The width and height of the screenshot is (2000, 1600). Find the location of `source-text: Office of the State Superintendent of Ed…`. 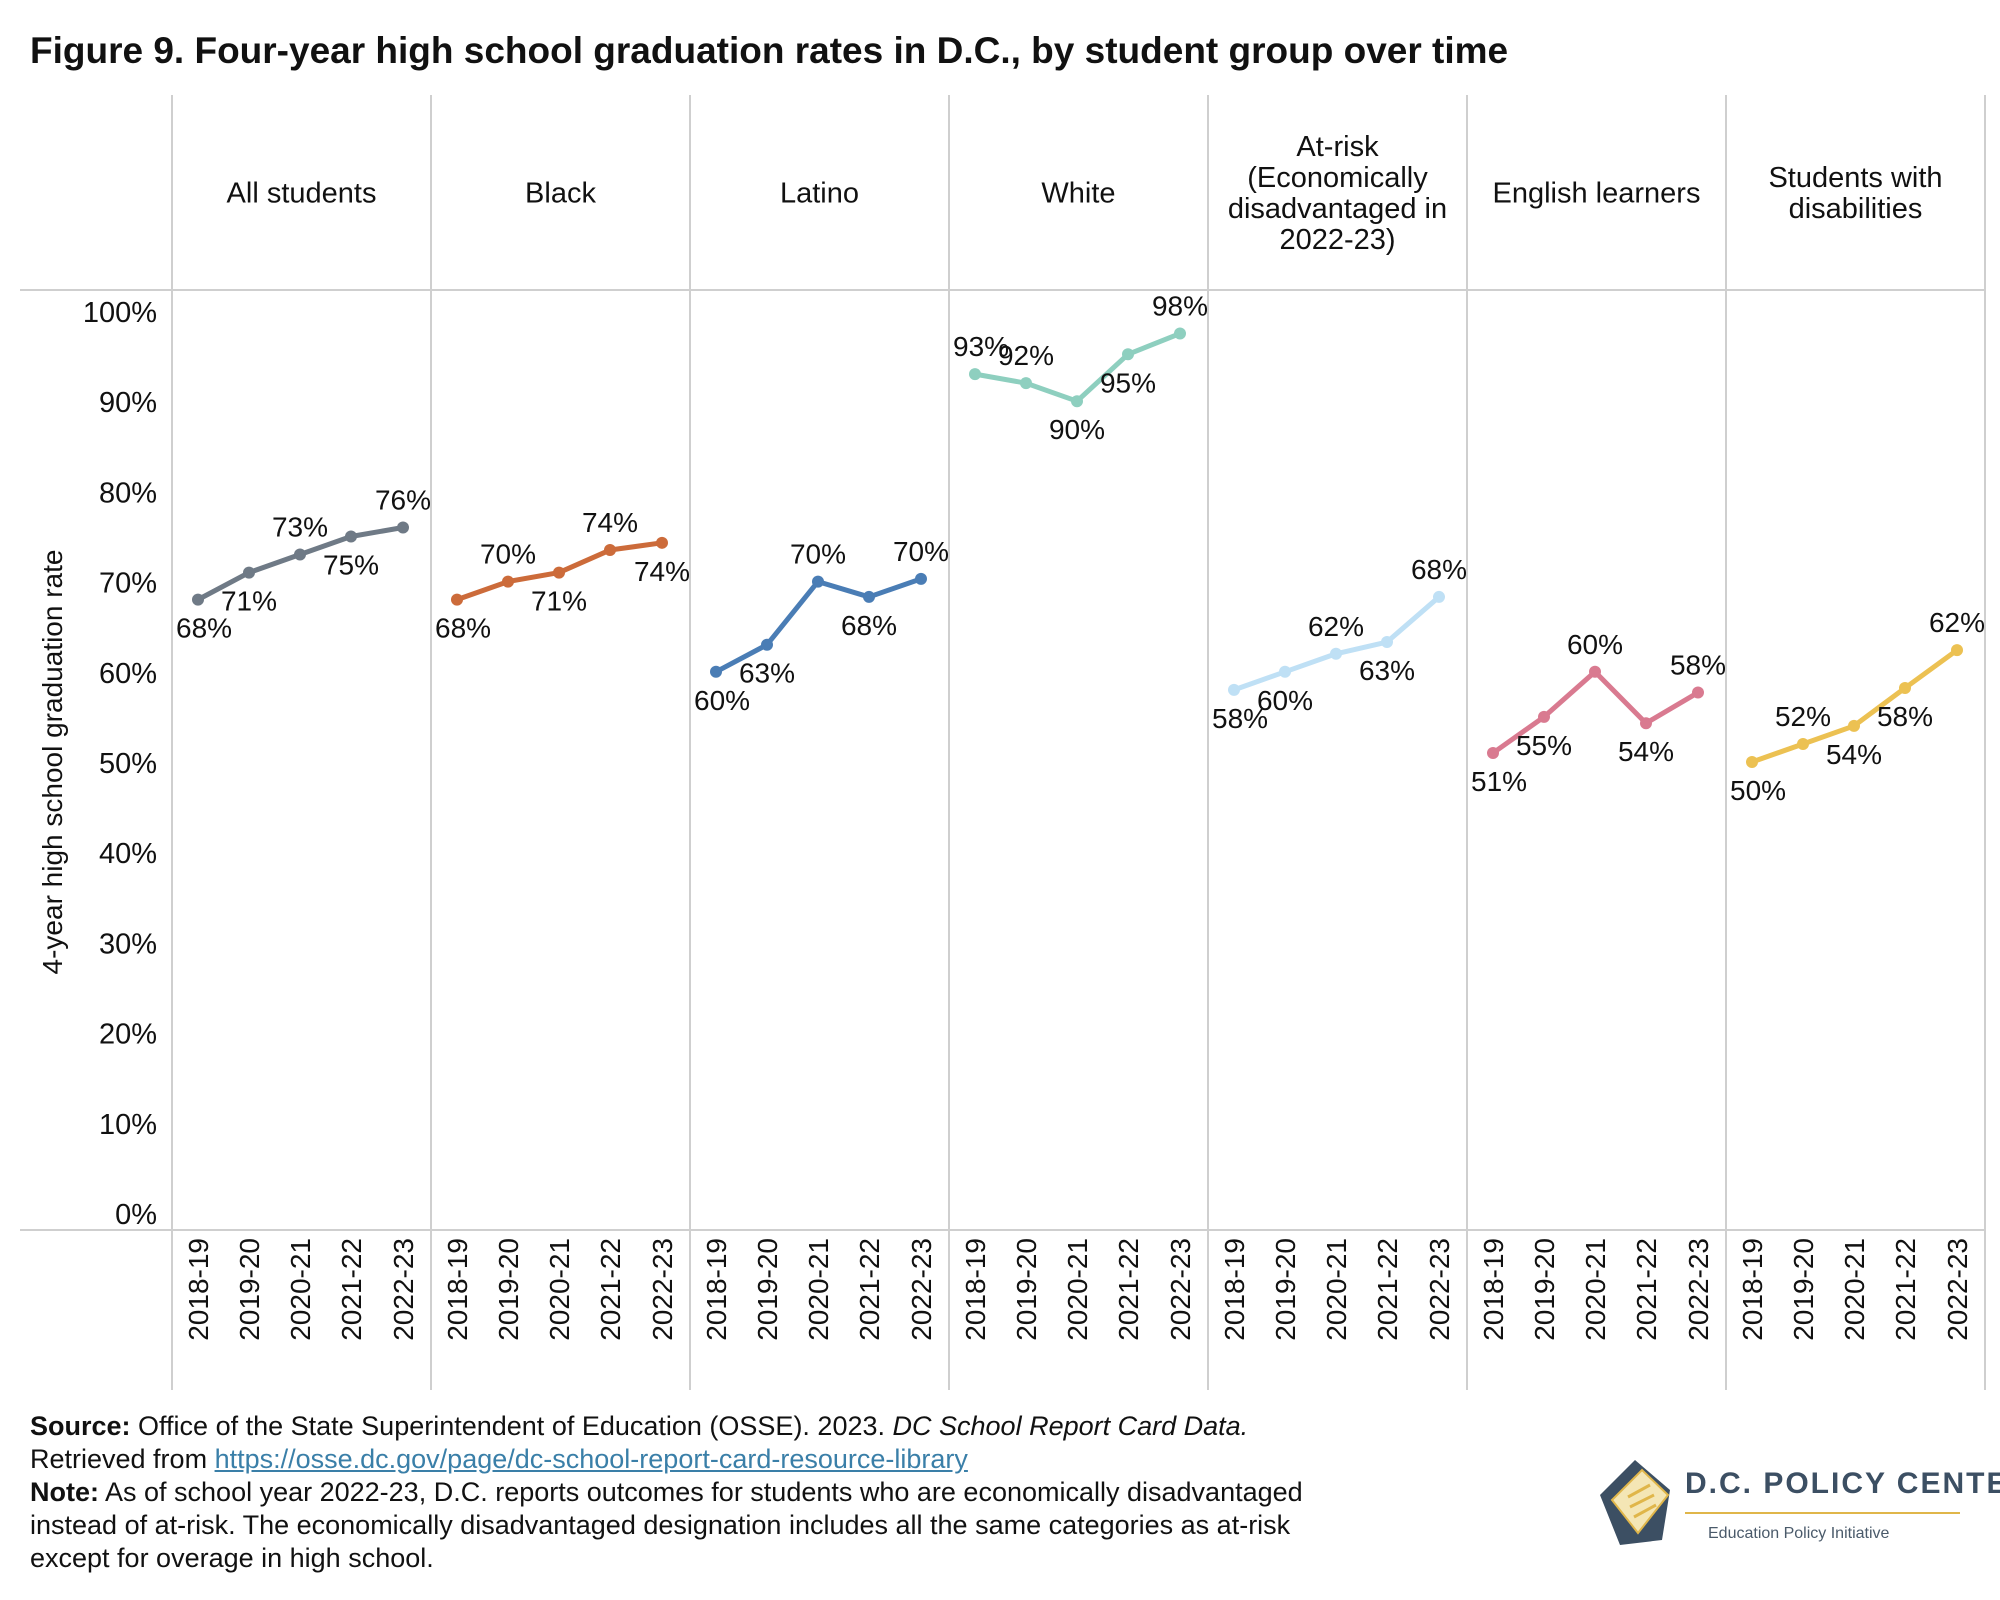

source-text: Office of the State Superintendent of Ed… is located at coordinates (511, 1426).